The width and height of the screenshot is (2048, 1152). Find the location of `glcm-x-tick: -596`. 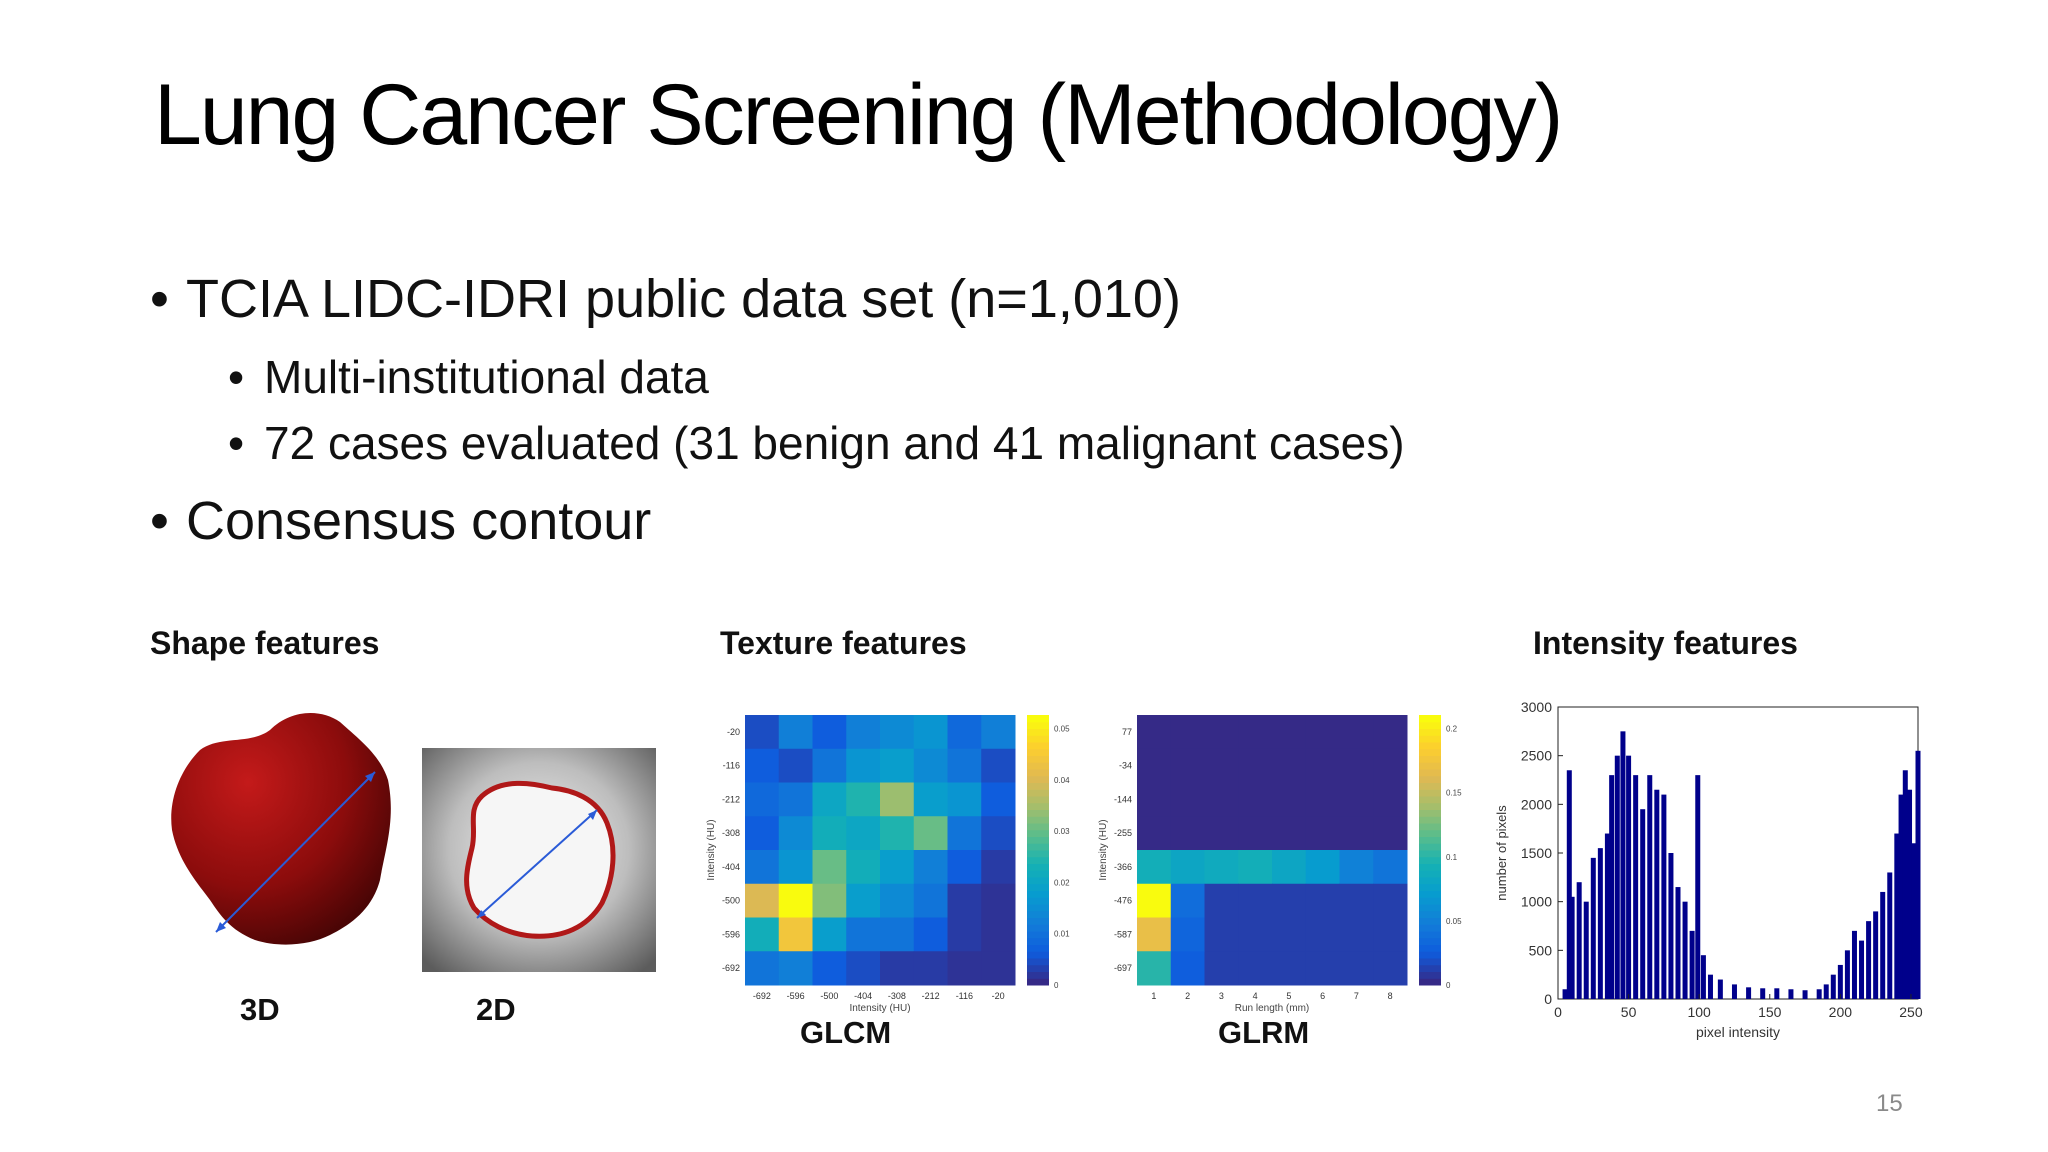

glcm-x-tick: -596 is located at coordinates (796, 996).